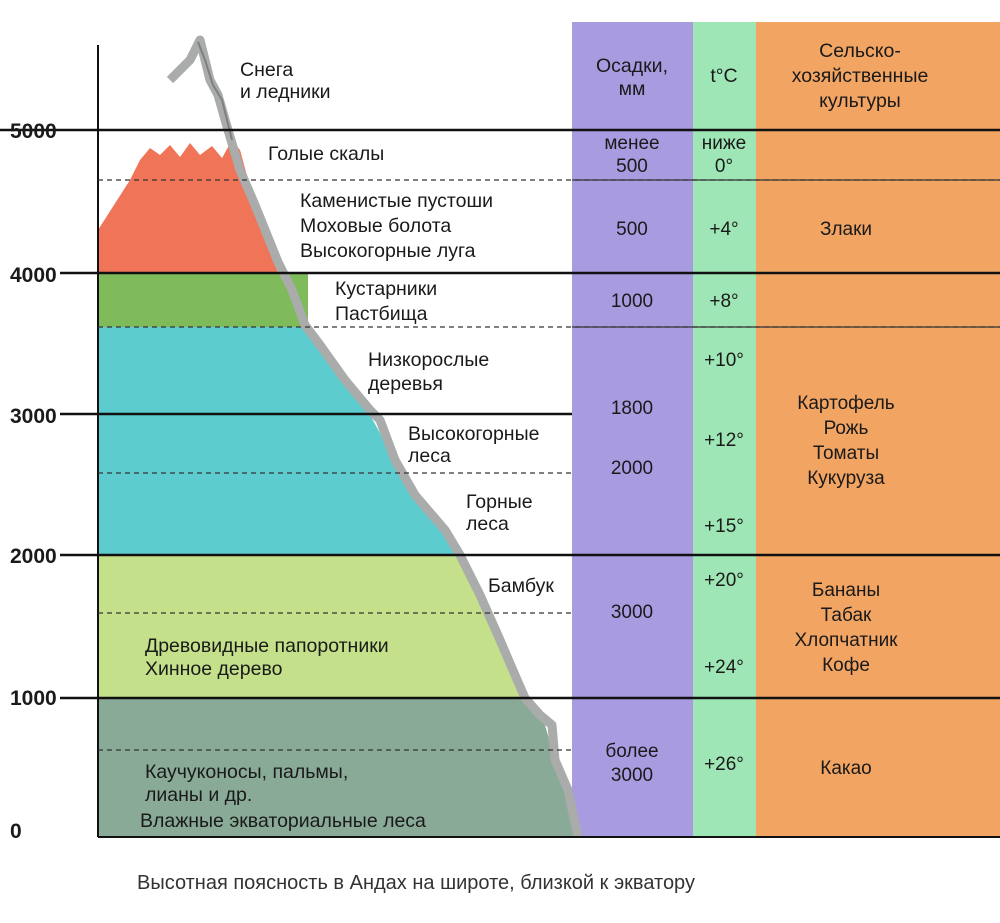  What do you see at coordinates (846, 615) in the screenshot?
I see `crop-value: Табак` at bounding box center [846, 615].